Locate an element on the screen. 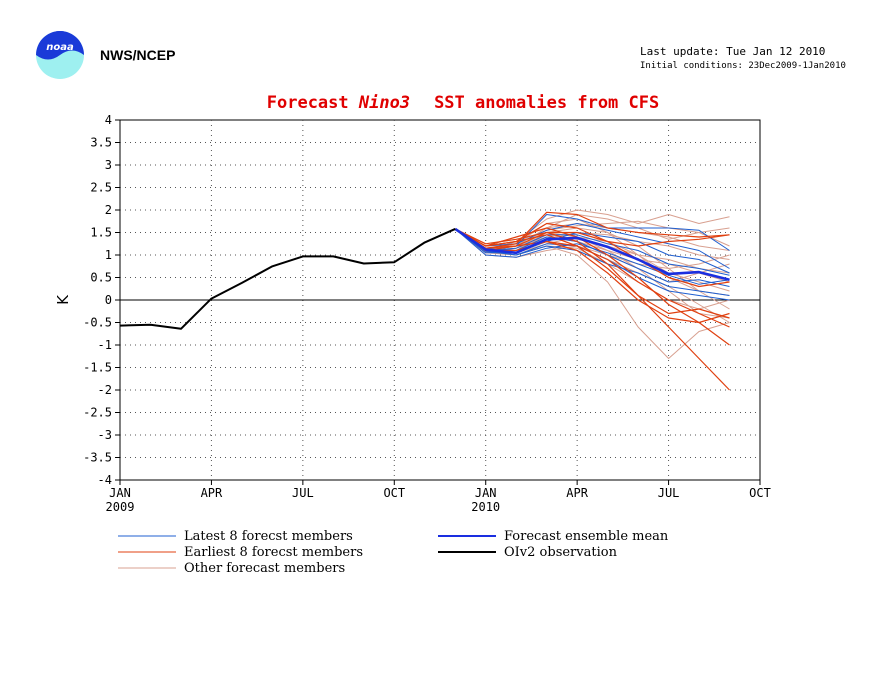 The height and width of the screenshot is (680, 880). y-tick-label: 3 is located at coordinates (108, 165).